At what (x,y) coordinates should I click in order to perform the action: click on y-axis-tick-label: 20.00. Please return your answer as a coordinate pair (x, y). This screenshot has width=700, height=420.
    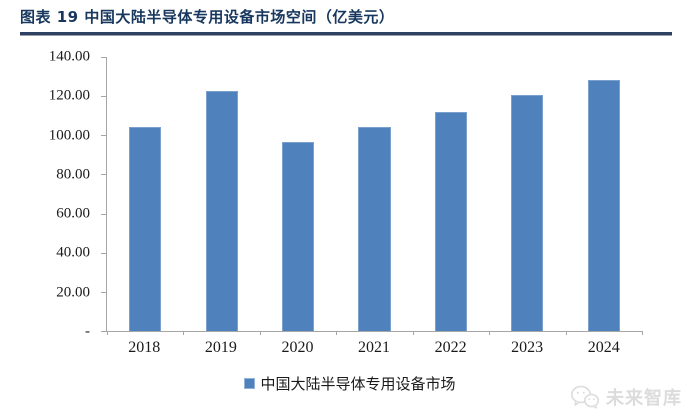
    Looking at the image, I should click on (73, 292).